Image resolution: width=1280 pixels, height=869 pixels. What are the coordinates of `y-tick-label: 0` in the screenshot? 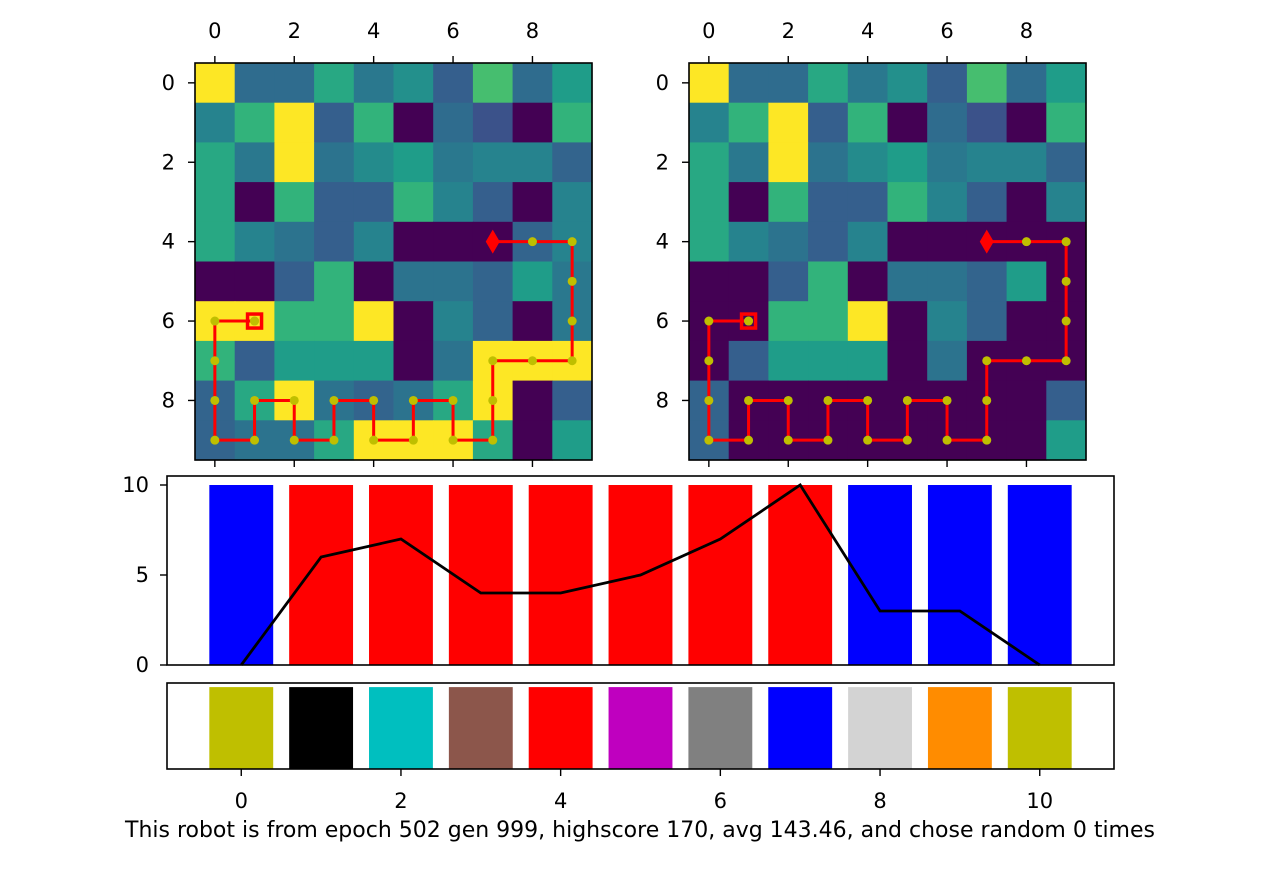 It's located at (662, 83).